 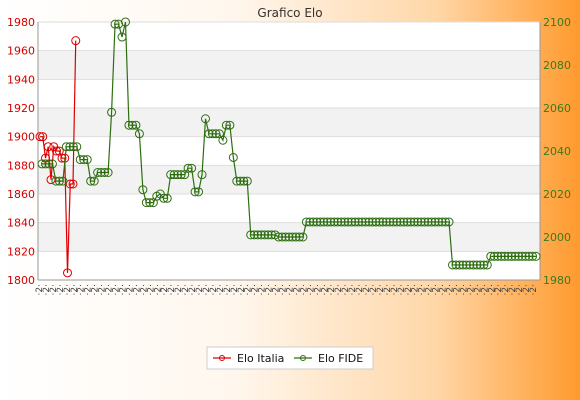 What do you see at coordinates (290, 358) in the screenshot?
I see `legend-box` at bounding box center [290, 358].